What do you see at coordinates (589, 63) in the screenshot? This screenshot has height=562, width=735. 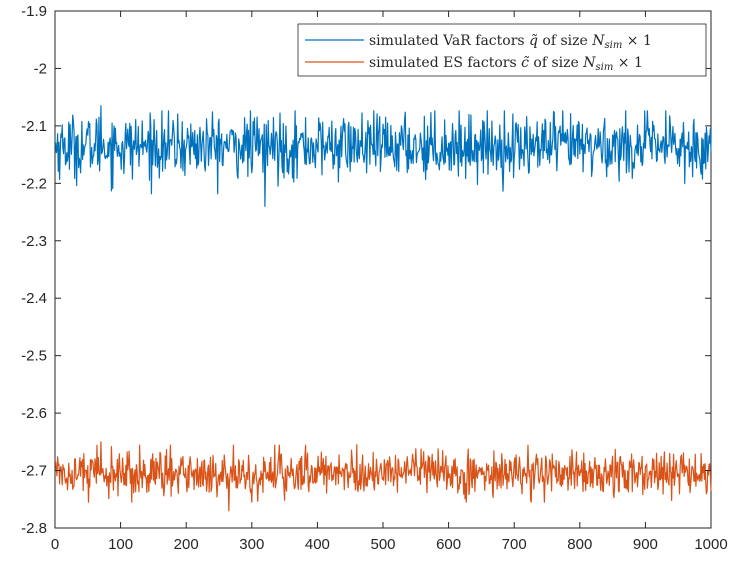 I see `legend-es-n: N` at bounding box center [589, 63].